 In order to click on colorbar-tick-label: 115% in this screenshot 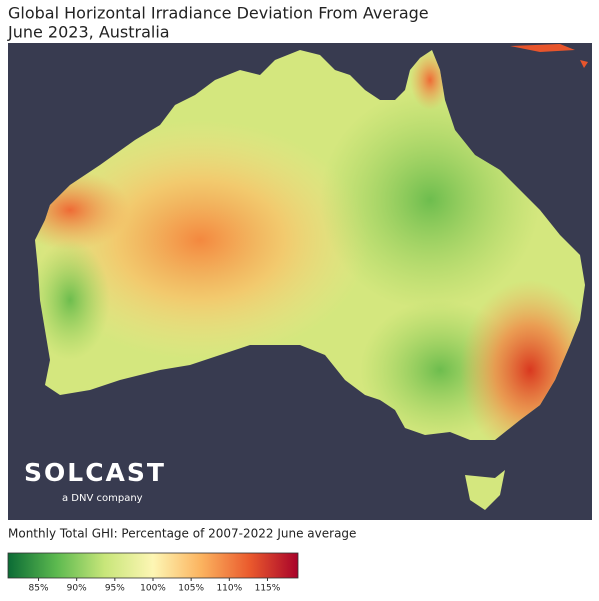, I will do `click(268, 589)`.